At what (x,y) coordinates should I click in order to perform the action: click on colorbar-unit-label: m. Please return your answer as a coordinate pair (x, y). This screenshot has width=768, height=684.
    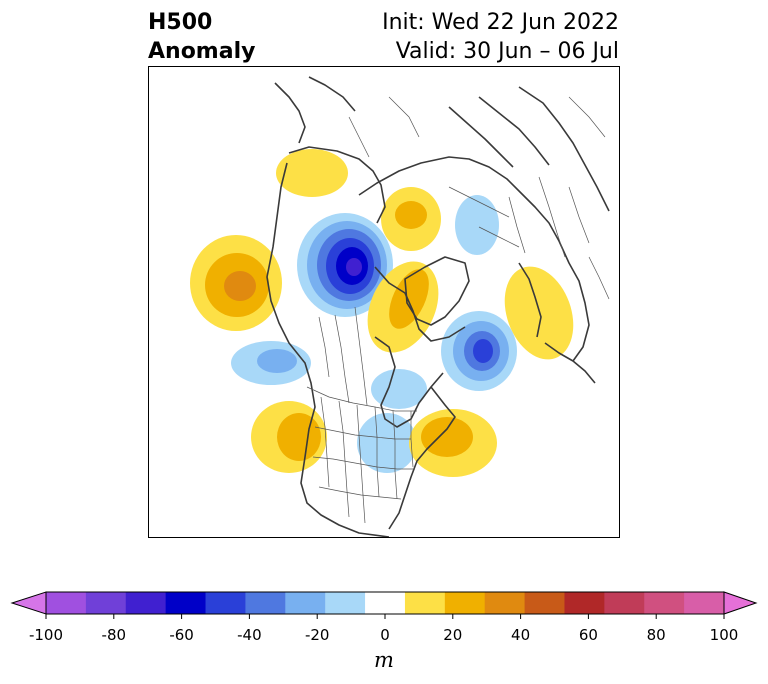
    Looking at the image, I should click on (384, 660).